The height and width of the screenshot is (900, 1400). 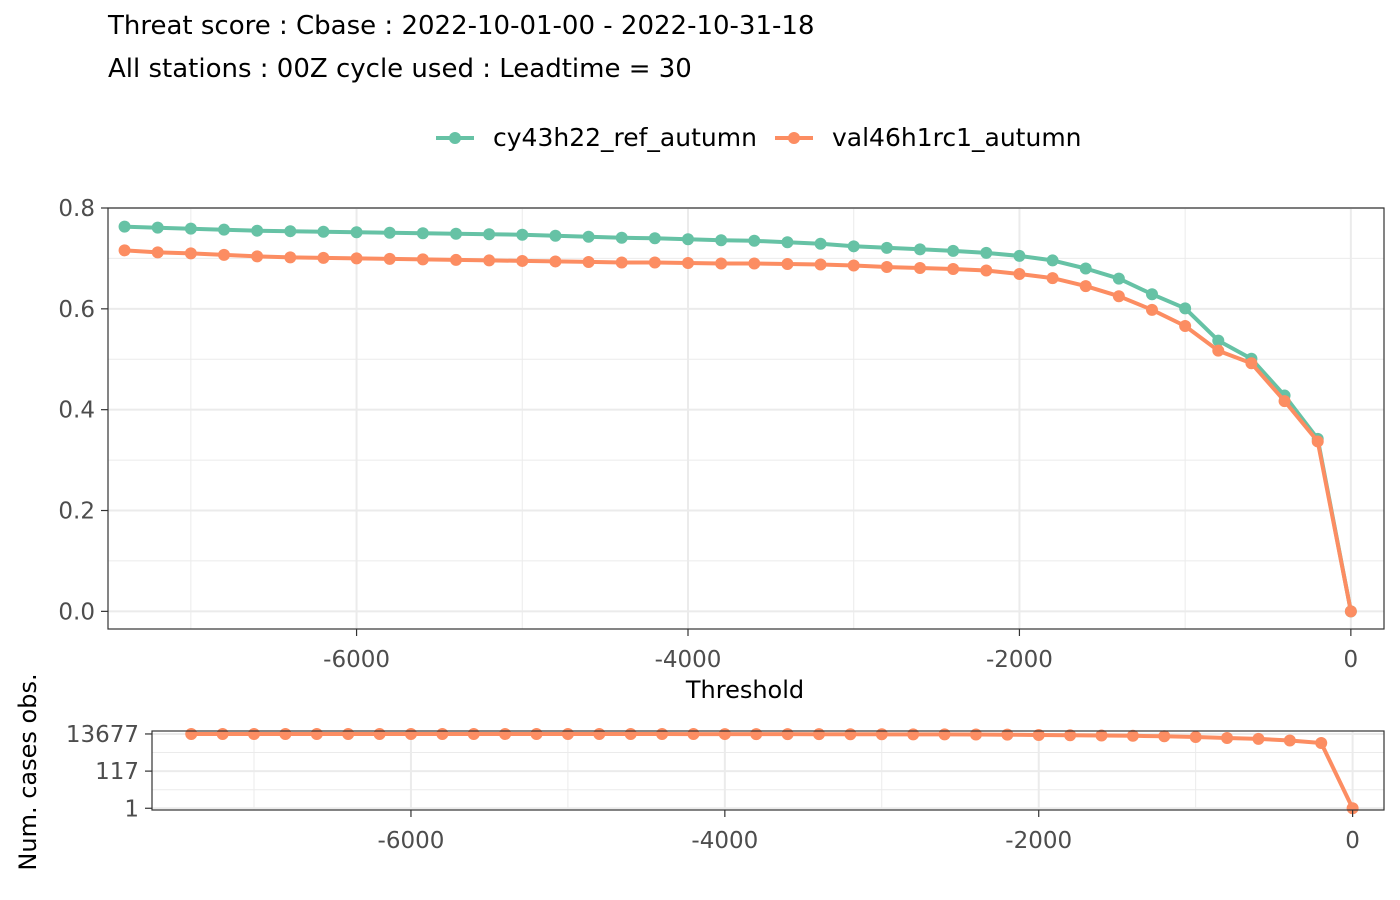 What do you see at coordinates (76, 209) in the screenshot?
I see `y-tick-label: 0.8` at bounding box center [76, 209].